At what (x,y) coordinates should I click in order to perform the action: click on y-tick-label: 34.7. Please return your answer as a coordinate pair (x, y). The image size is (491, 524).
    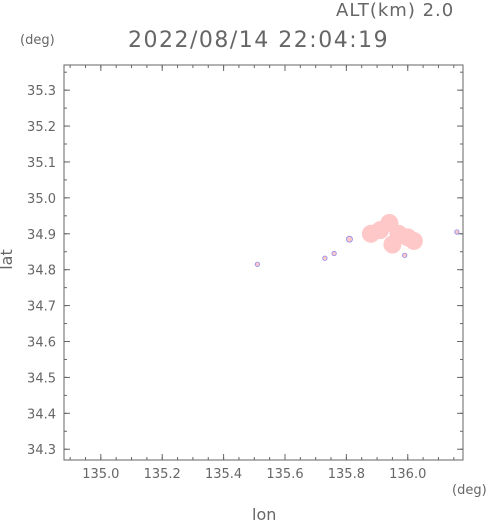
    Looking at the image, I should click on (41, 307).